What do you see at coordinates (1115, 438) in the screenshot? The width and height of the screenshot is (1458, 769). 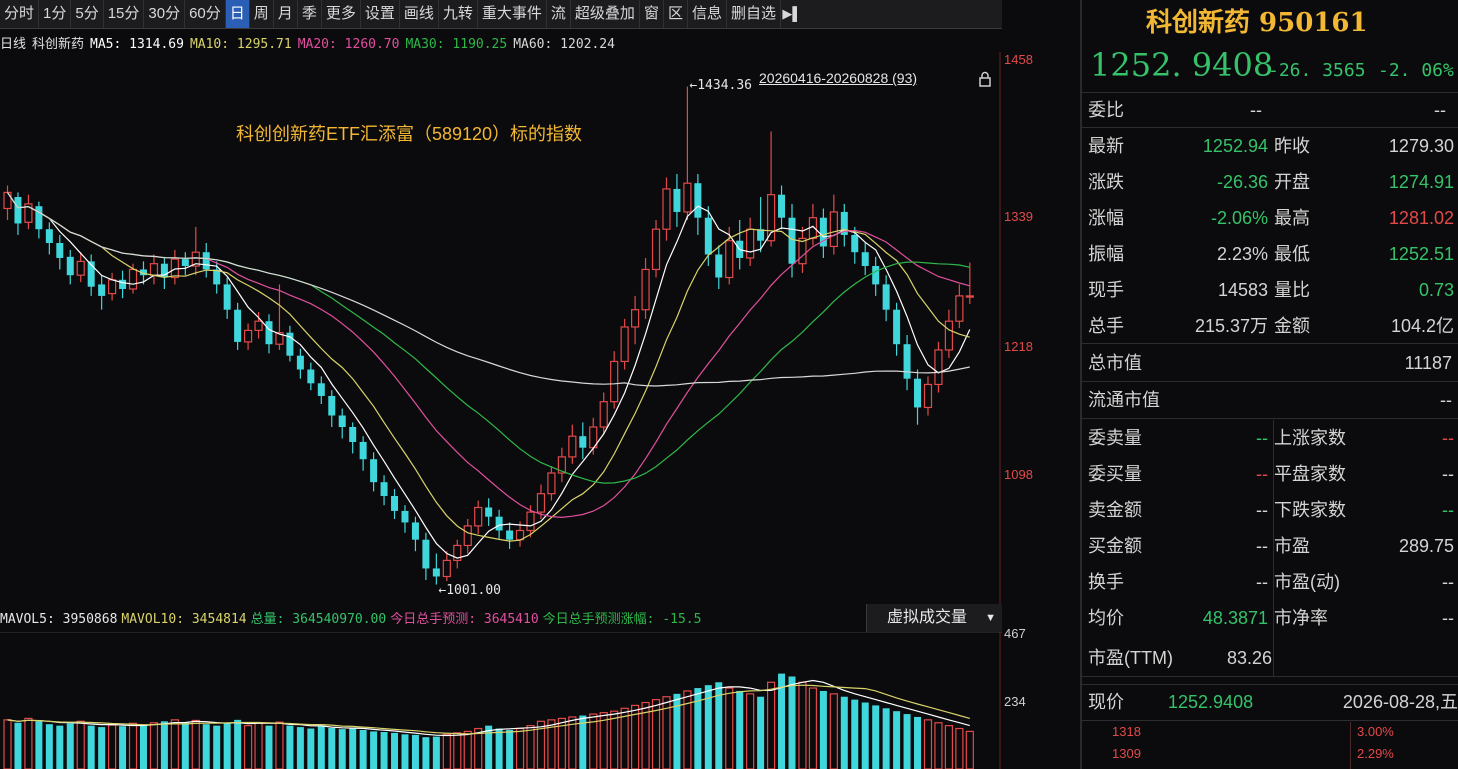 I see `row-label-1: 委卖量` at bounding box center [1115, 438].